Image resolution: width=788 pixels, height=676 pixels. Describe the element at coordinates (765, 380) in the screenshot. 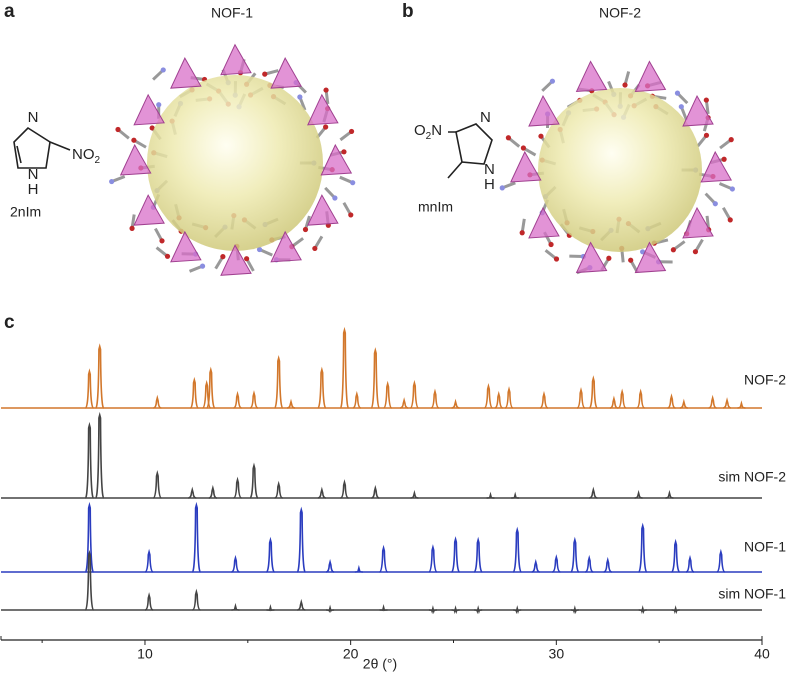

I see `legend-label: NOF-2` at that location.